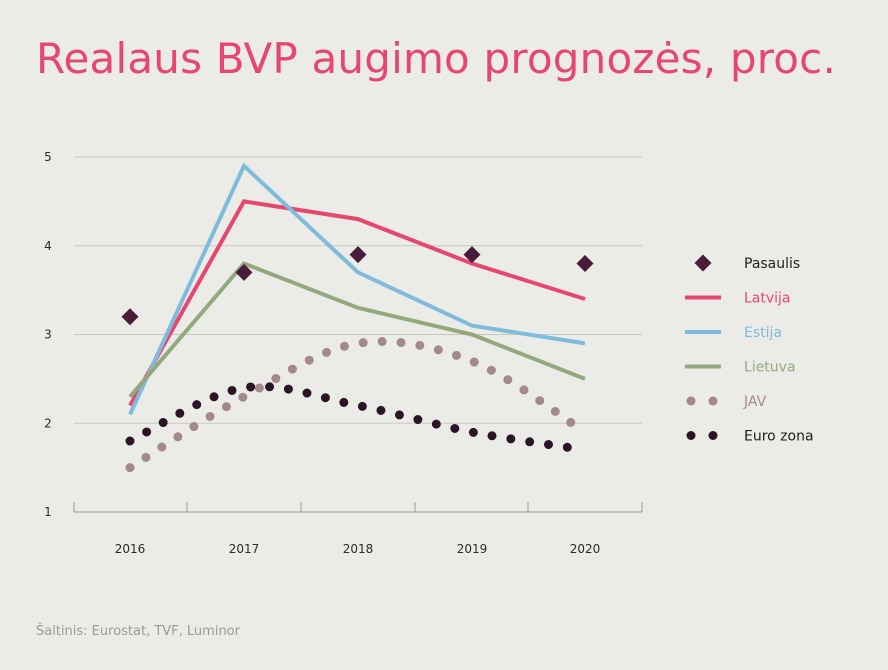 This screenshot has height=670, width=888. What do you see at coordinates (48, 512) in the screenshot?
I see `y-tick-label: 1` at bounding box center [48, 512].